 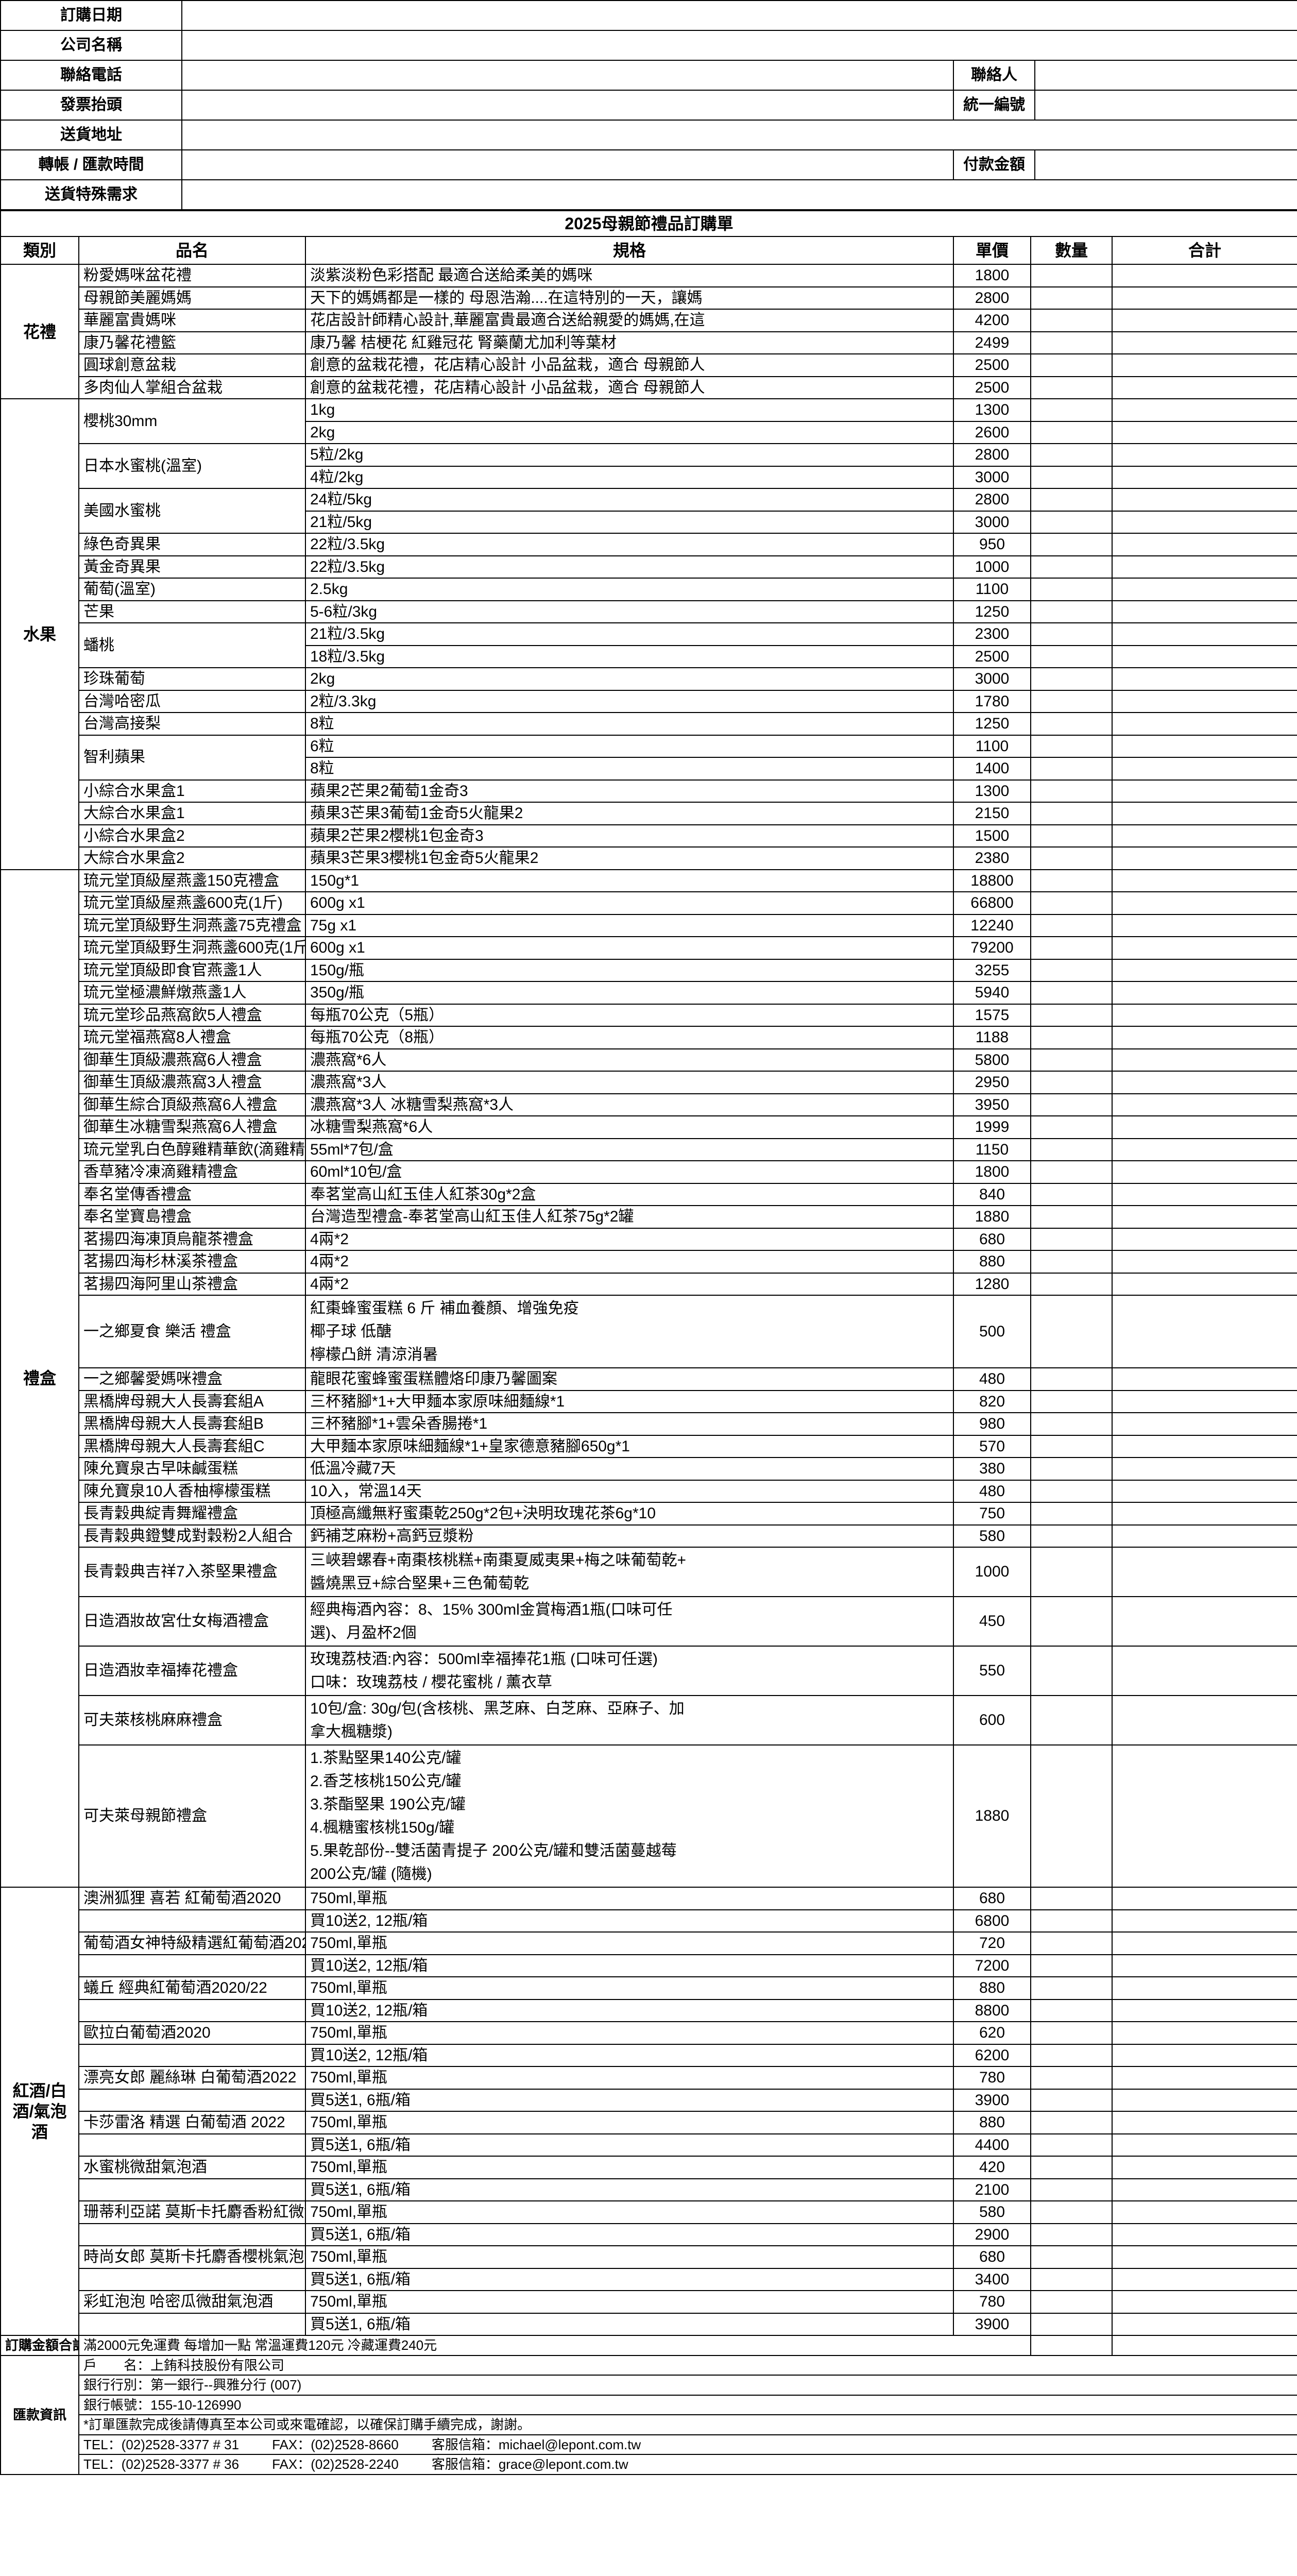 I want to click on contact-email: 客服信箱：michael@lepont.com.tw, so click(x=536, y=2444).